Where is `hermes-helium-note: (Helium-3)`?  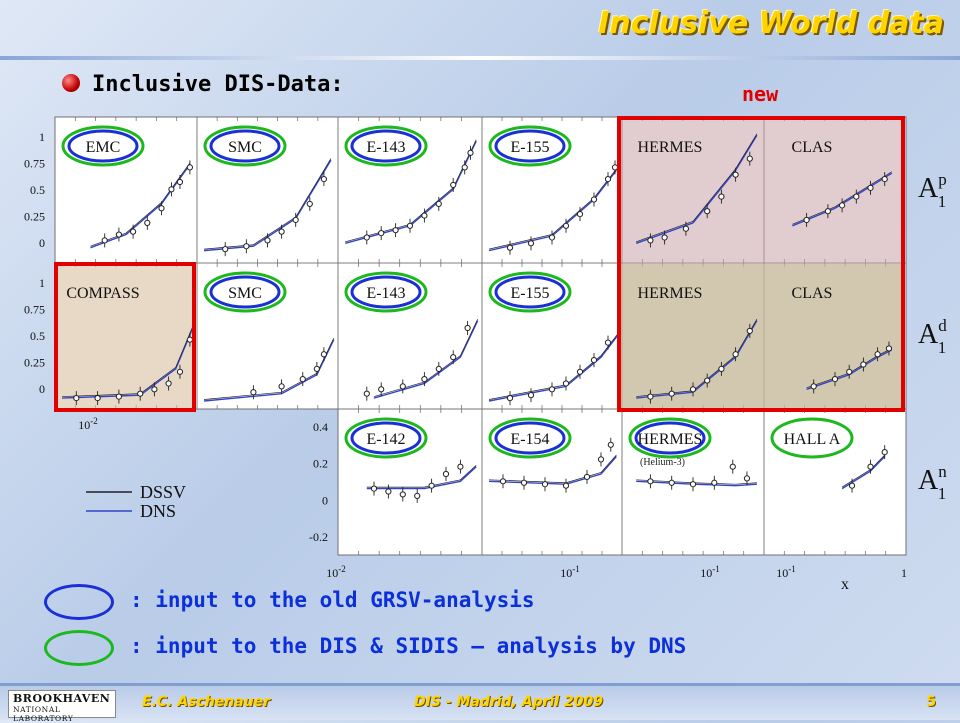
hermes-helium-note: (Helium-3) is located at coordinates (662, 462).